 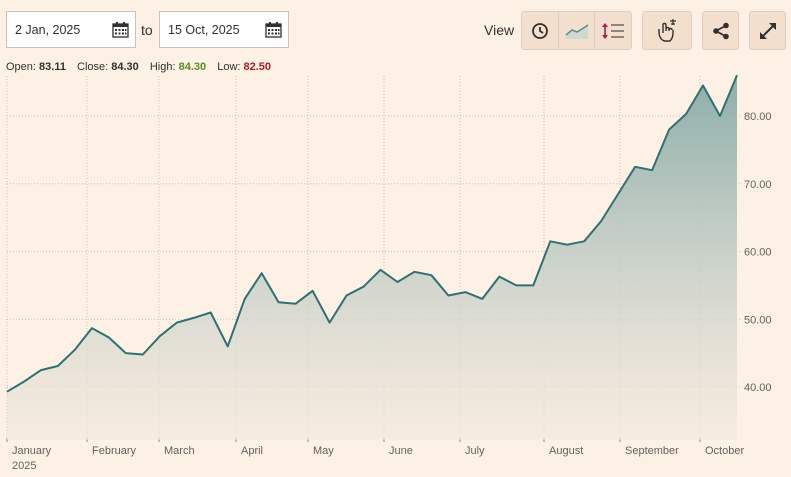 What do you see at coordinates (652, 451) in the screenshot?
I see `svg-text: September` at bounding box center [652, 451].